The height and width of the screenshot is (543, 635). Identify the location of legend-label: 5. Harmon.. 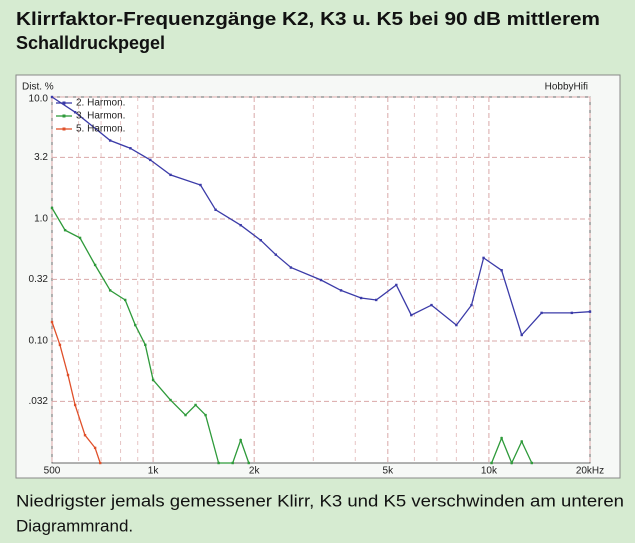
(100, 129).